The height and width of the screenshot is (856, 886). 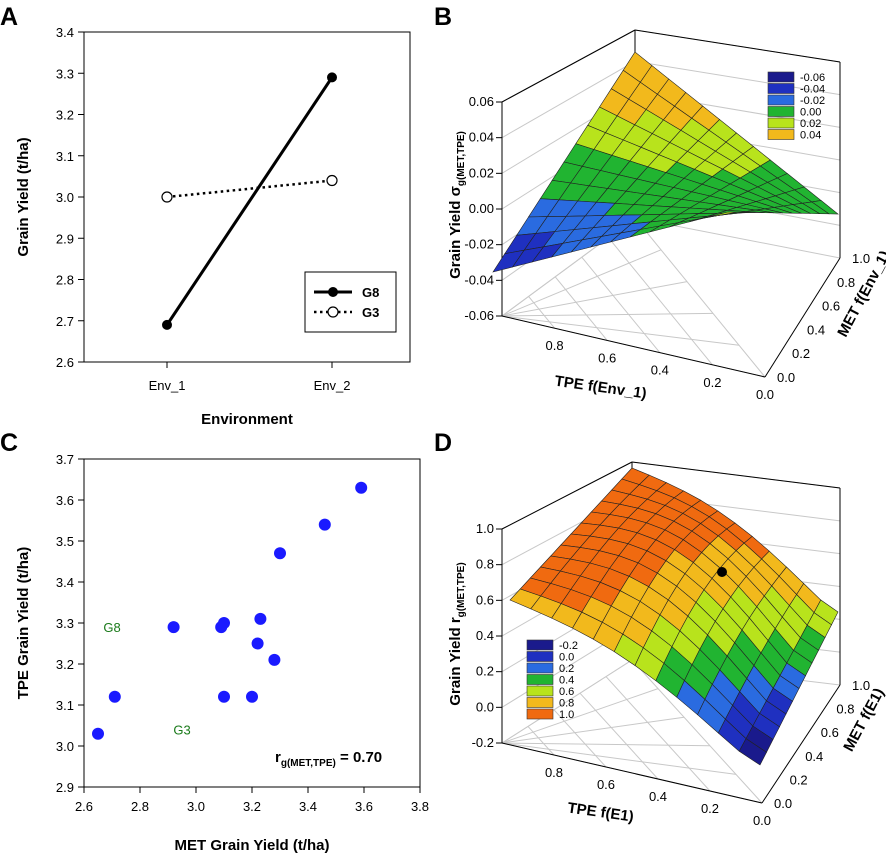 What do you see at coordinates (65, 362) in the screenshot?
I see `y-tick-label-a: 2.6` at bounding box center [65, 362].